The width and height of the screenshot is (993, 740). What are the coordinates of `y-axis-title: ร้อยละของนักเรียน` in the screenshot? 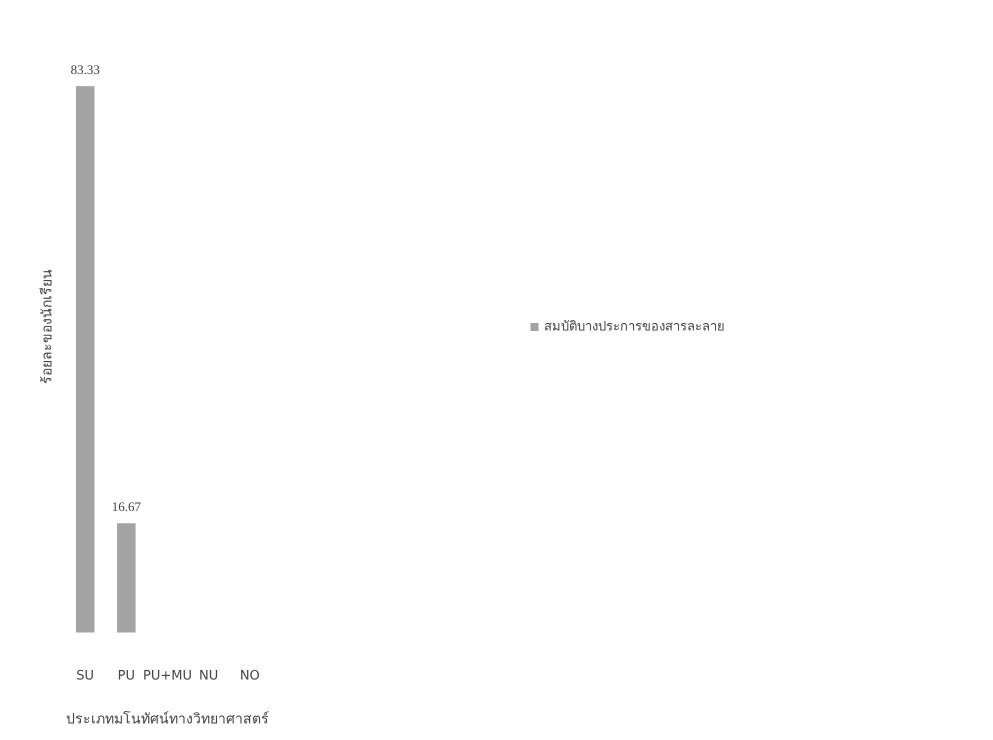 It's located at (48, 326).